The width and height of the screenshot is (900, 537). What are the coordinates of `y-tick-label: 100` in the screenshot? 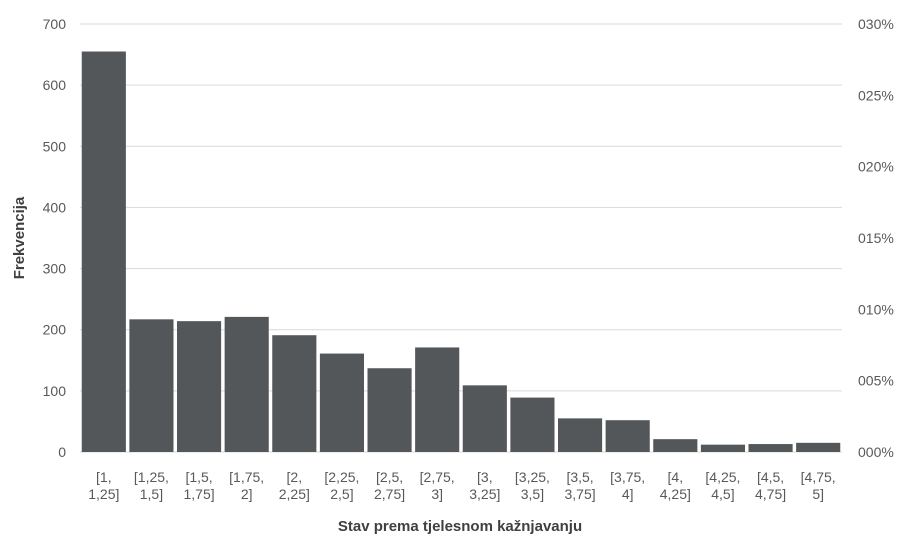 It's located at (55, 391).